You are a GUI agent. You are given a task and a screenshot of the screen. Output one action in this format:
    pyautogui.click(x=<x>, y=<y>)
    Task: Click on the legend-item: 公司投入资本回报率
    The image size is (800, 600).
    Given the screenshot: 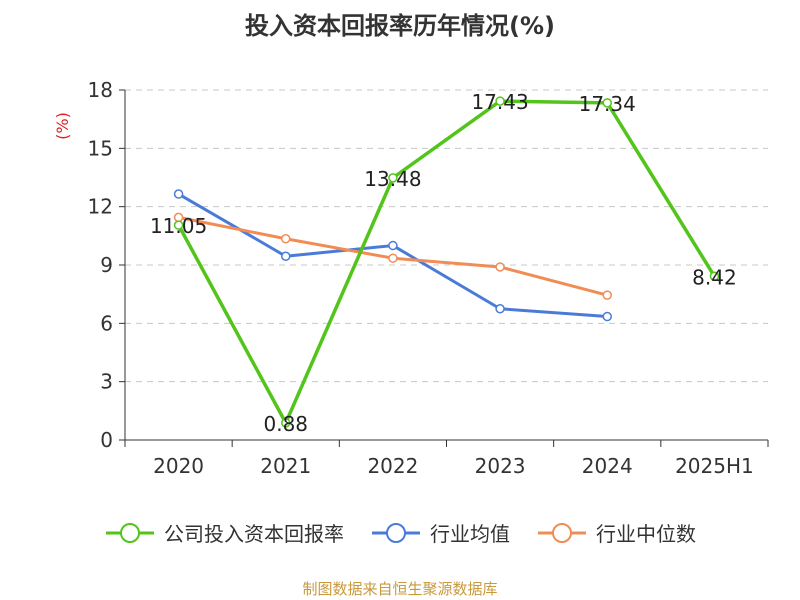 What is the action you would take?
    pyautogui.click(x=224, y=532)
    